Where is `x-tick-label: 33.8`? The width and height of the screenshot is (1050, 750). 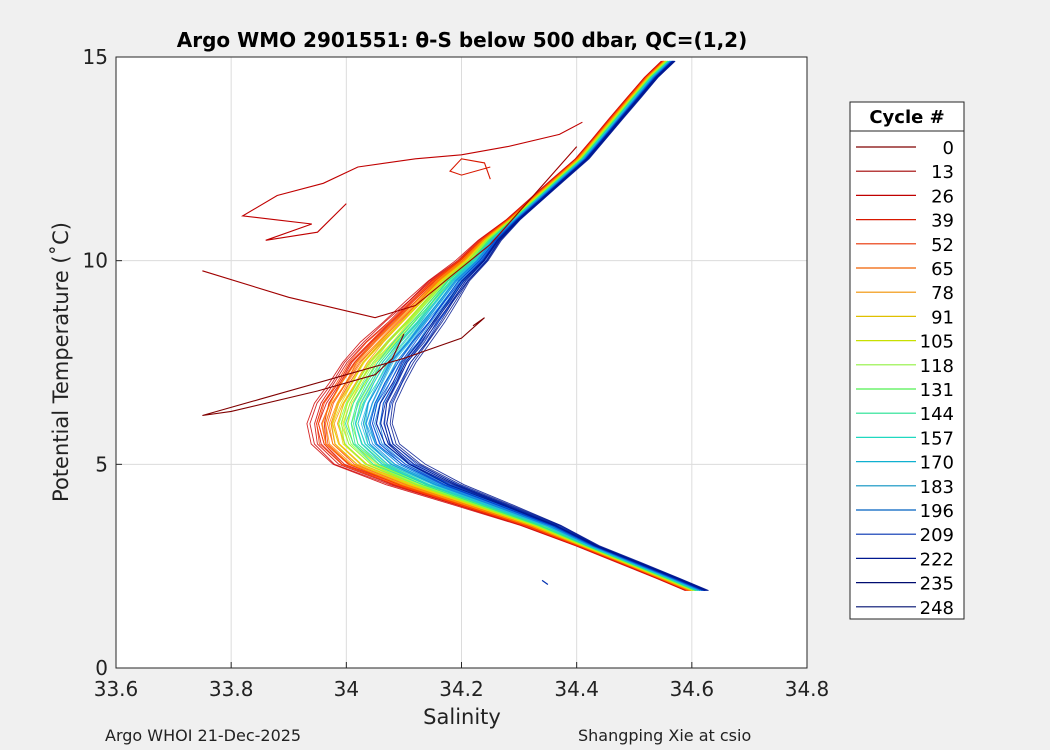 x-tick-label: 33.8 is located at coordinates (231, 689).